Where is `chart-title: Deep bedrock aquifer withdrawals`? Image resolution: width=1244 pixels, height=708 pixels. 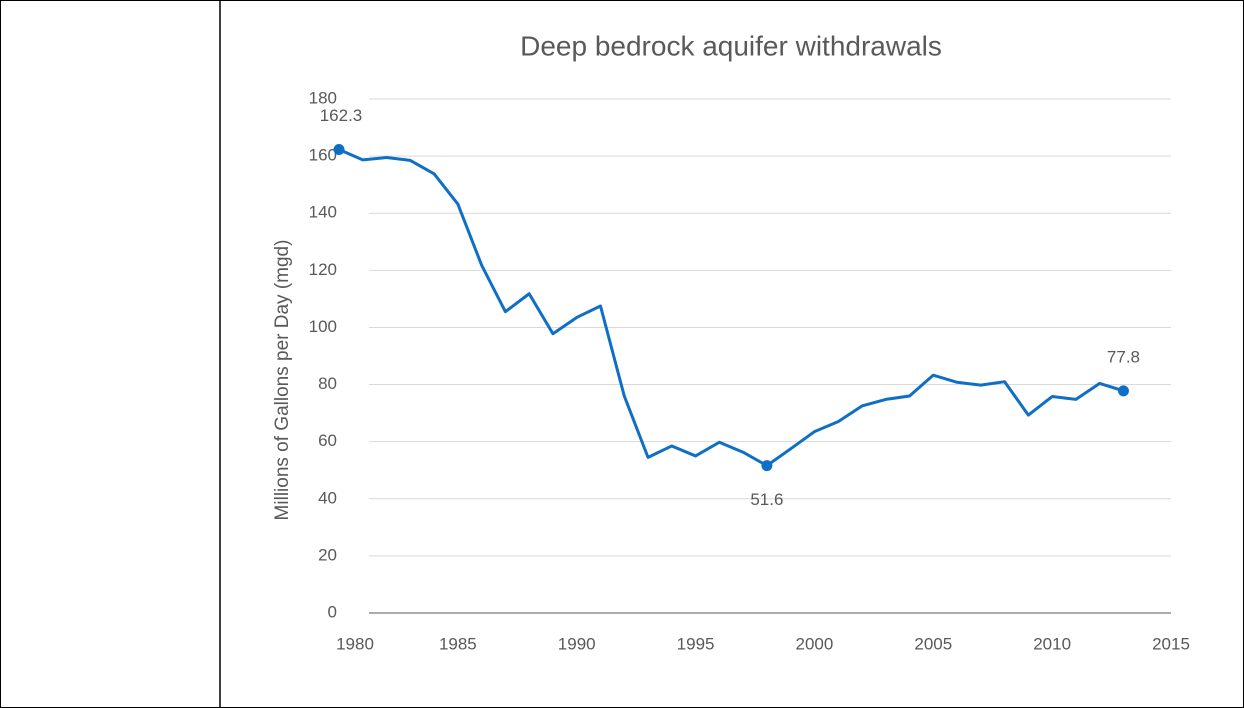
chart-title: Deep bedrock aquifer withdrawals is located at coordinates (731, 45).